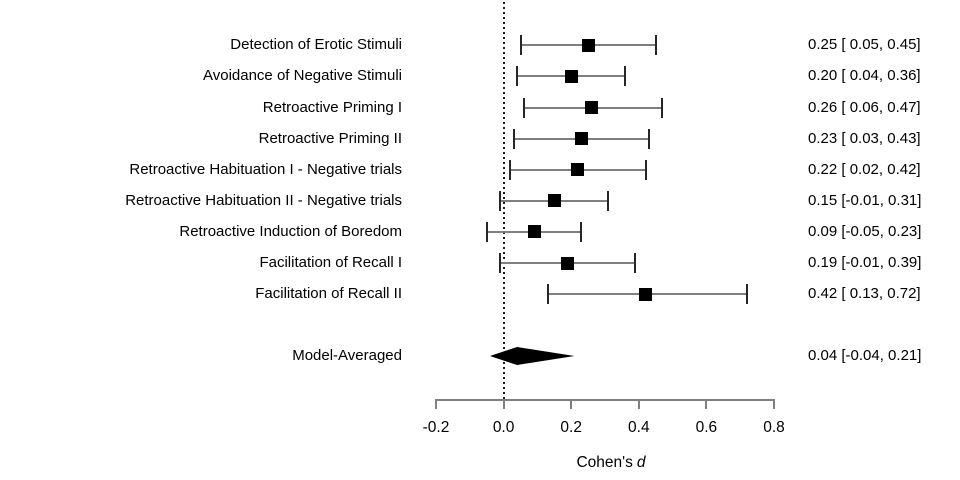 The width and height of the screenshot is (960, 480). Describe the element at coordinates (328, 294) in the screenshot. I see `study-label: Facilitation of Recall II` at that location.